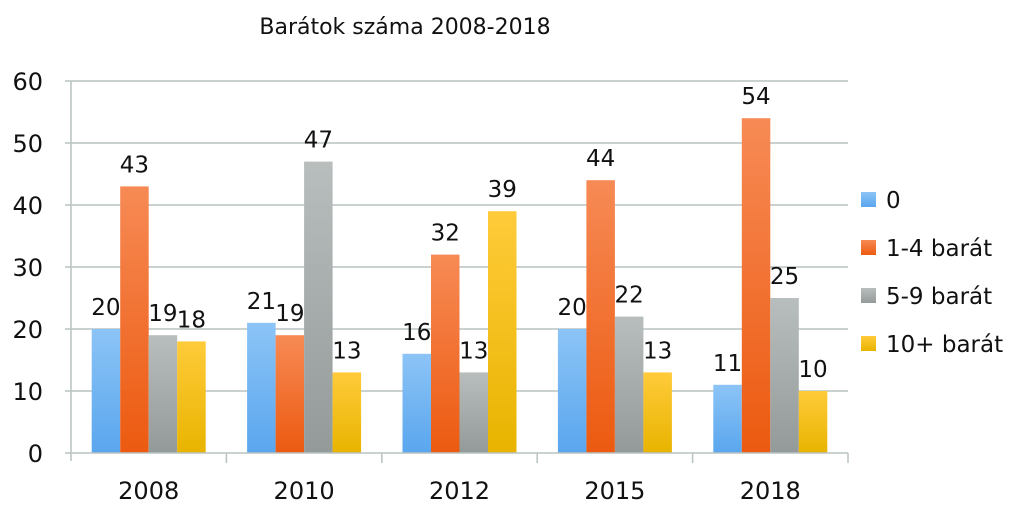  I want to click on data-label: 32, so click(445, 234).